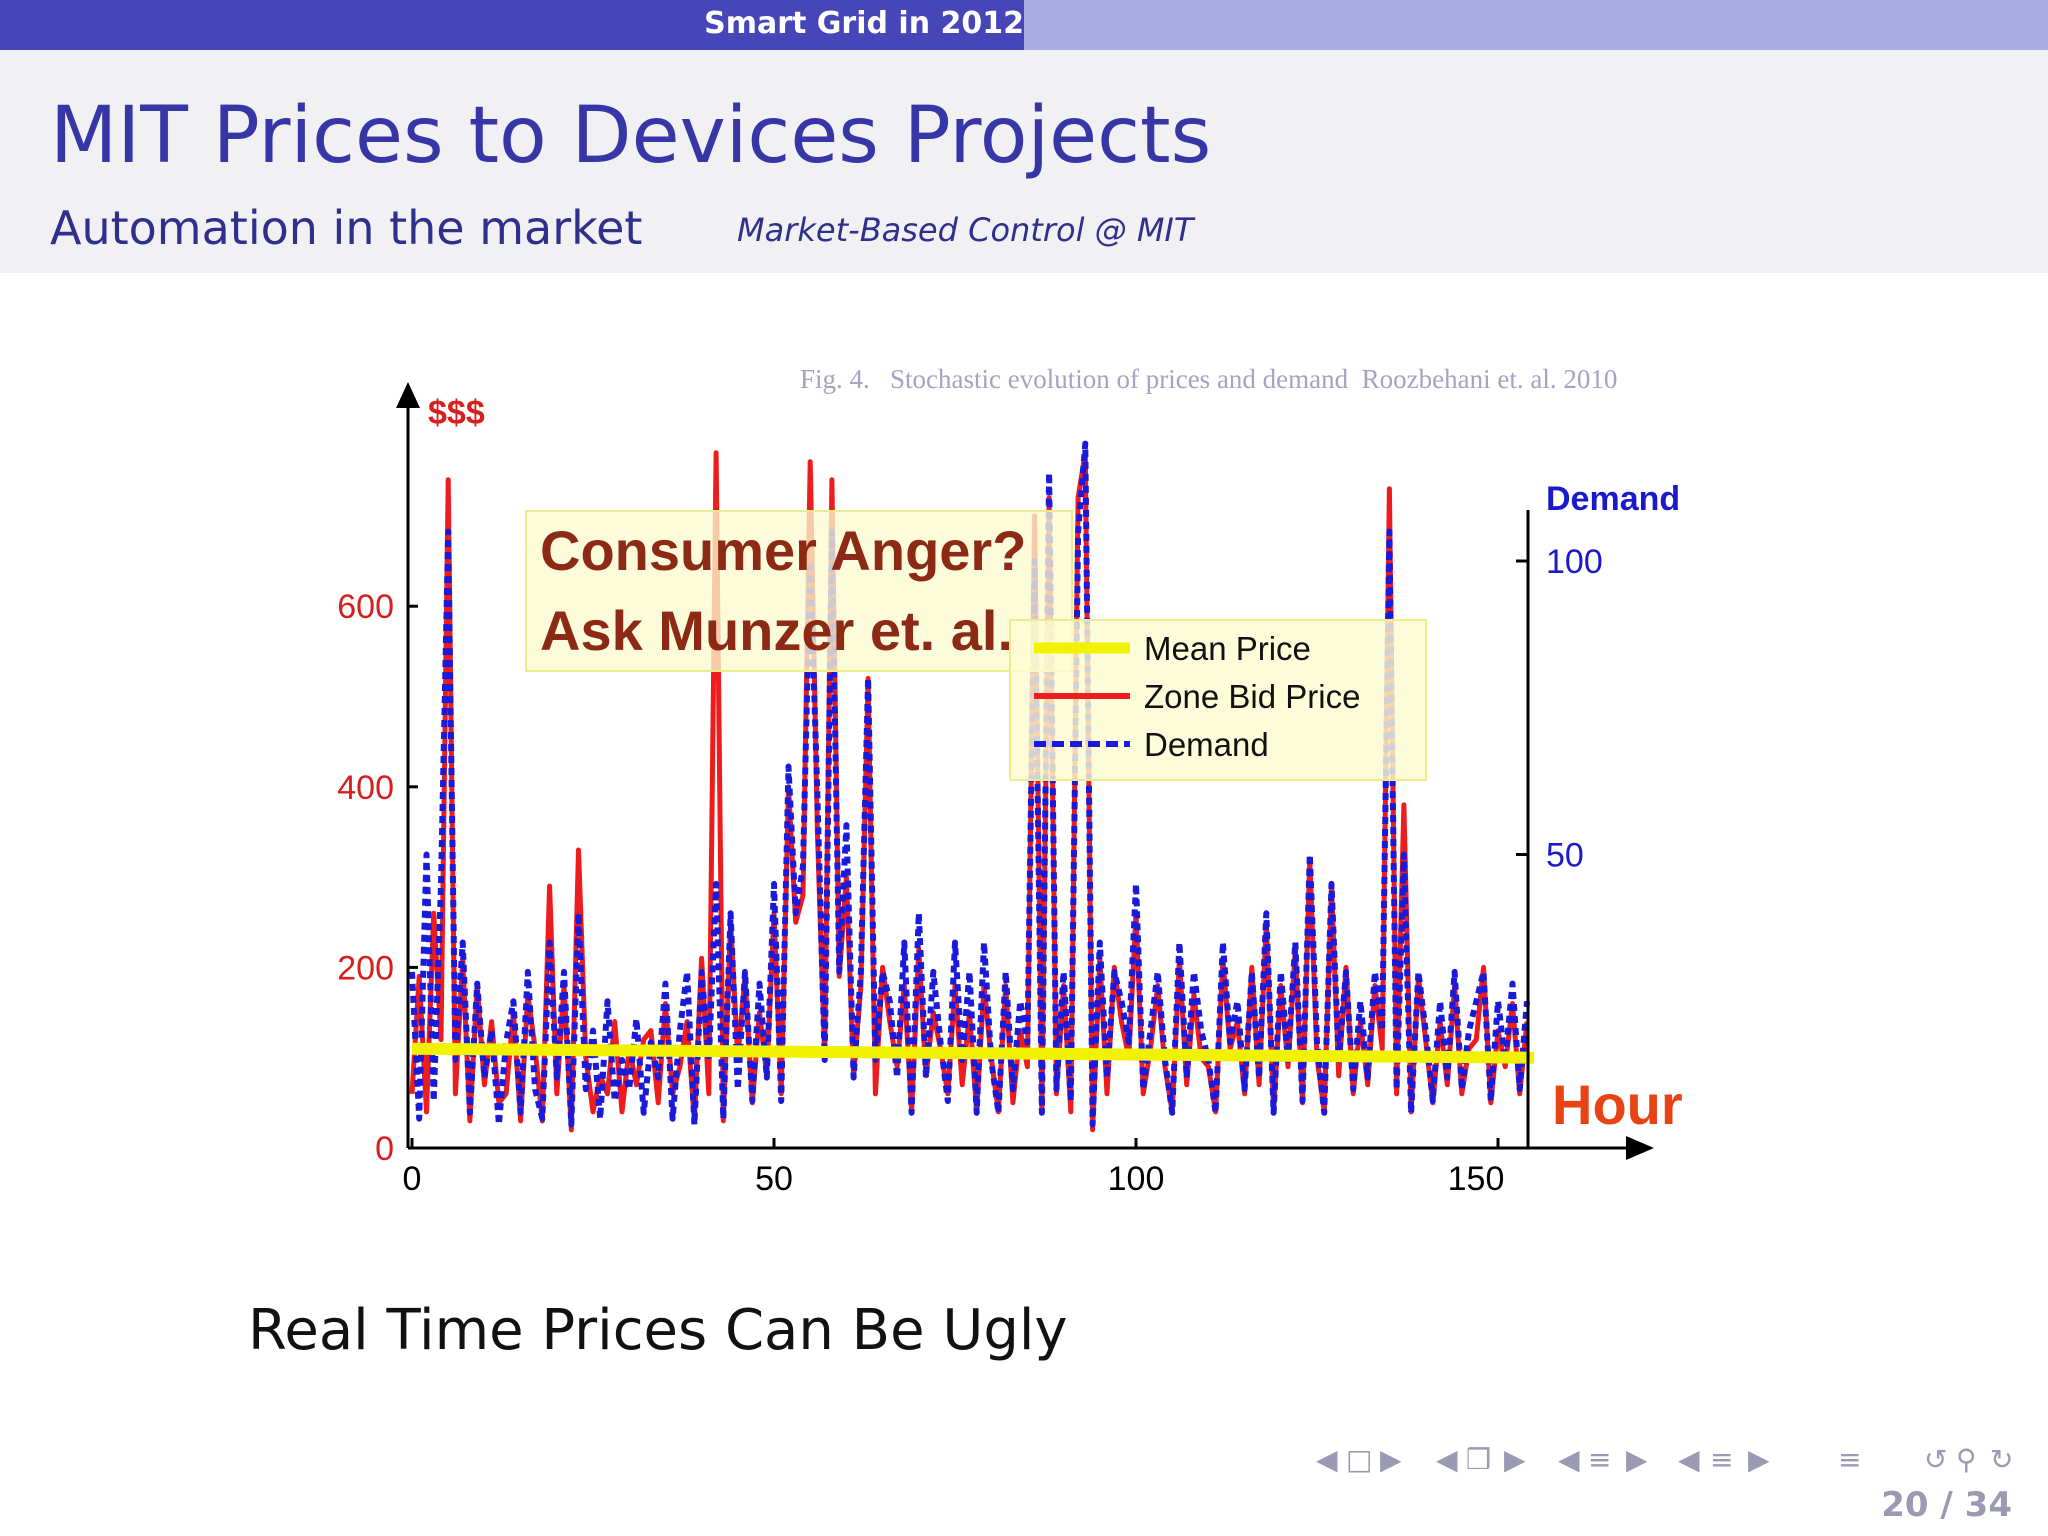  I want to click on frame-subtitle: Automation in the market, so click(346, 228).